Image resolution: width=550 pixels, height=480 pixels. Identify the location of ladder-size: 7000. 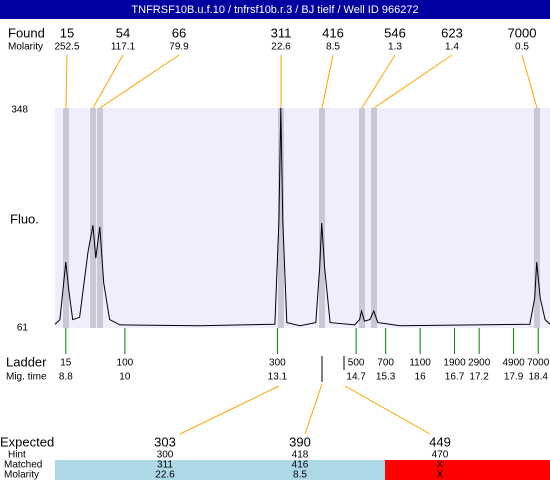
(538, 363).